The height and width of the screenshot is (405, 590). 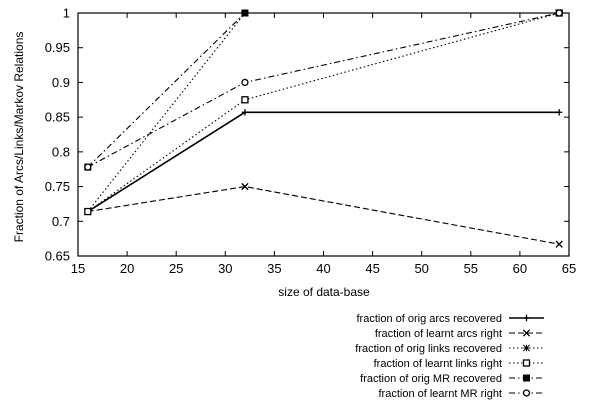 What do you see at coordinates (61, 82) in the screenshot?
I see `y-tick-label-5: 0.9` at bounding box center [61, 82].